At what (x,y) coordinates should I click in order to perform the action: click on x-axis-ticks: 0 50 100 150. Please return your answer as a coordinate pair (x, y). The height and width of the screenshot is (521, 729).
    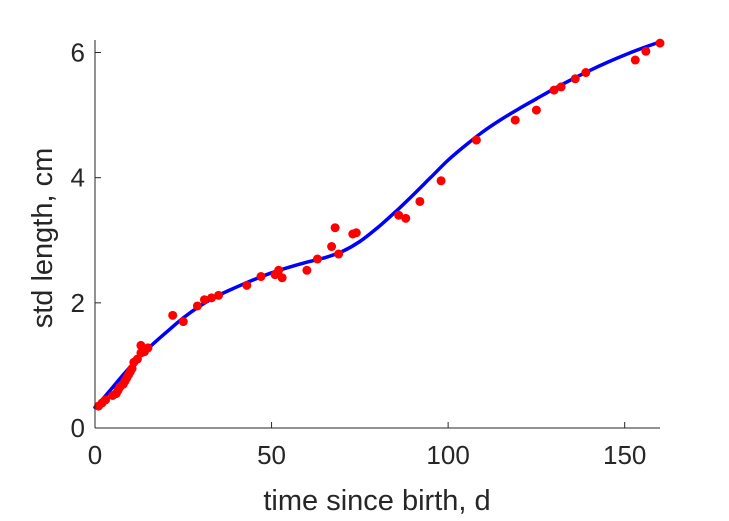
    Looking at the image, I should click on (367, 446).